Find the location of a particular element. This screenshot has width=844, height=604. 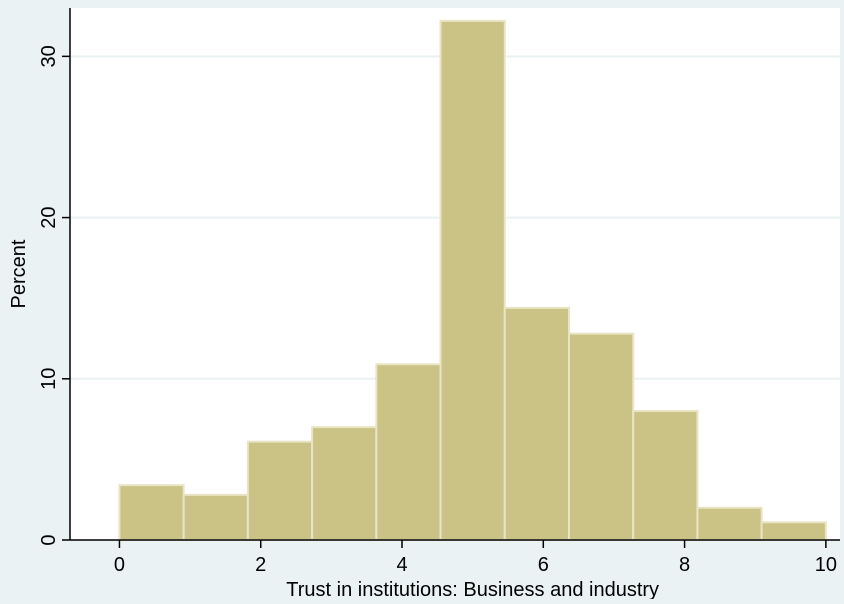

x-tick-label: 10 is located at coordinates (826, 565).